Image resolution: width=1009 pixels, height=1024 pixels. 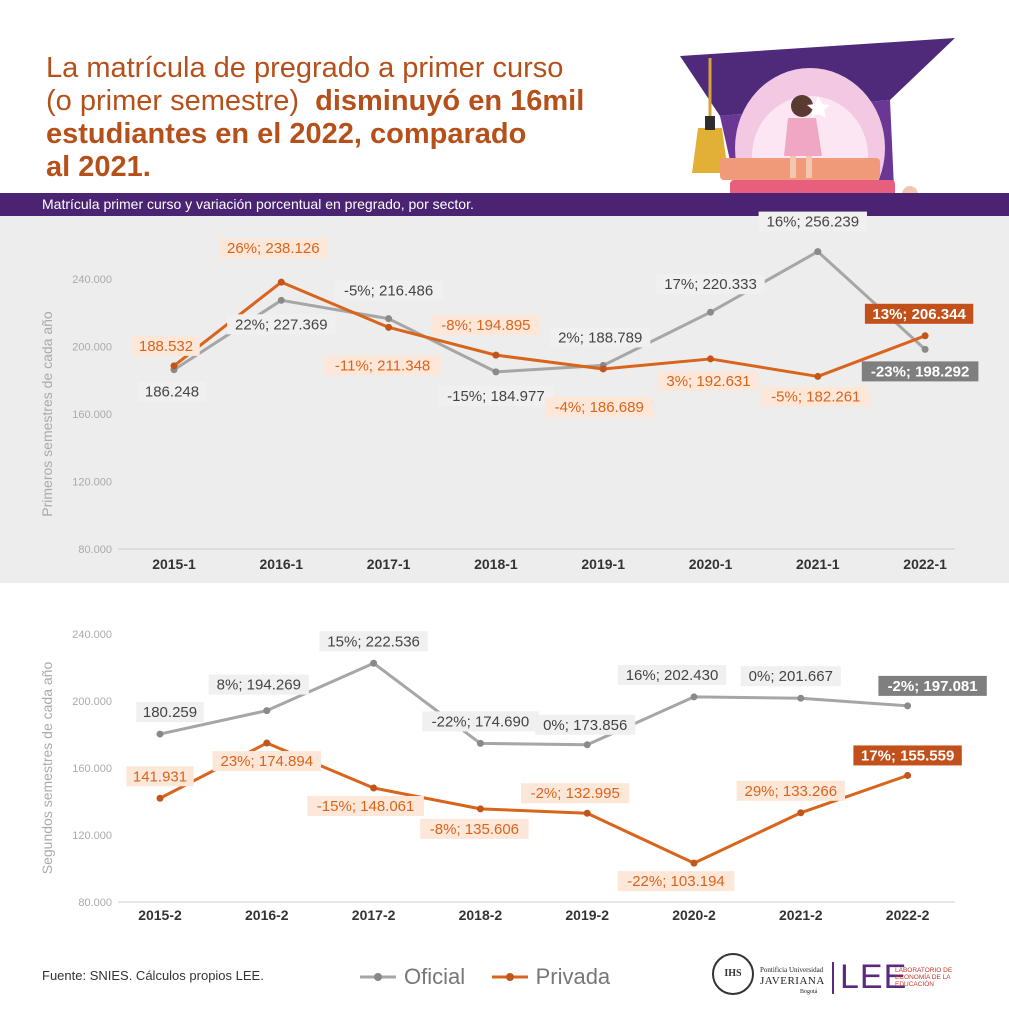 I want to click on data-label-oficial: -15%; 184.977, so click(x=496, y=395).